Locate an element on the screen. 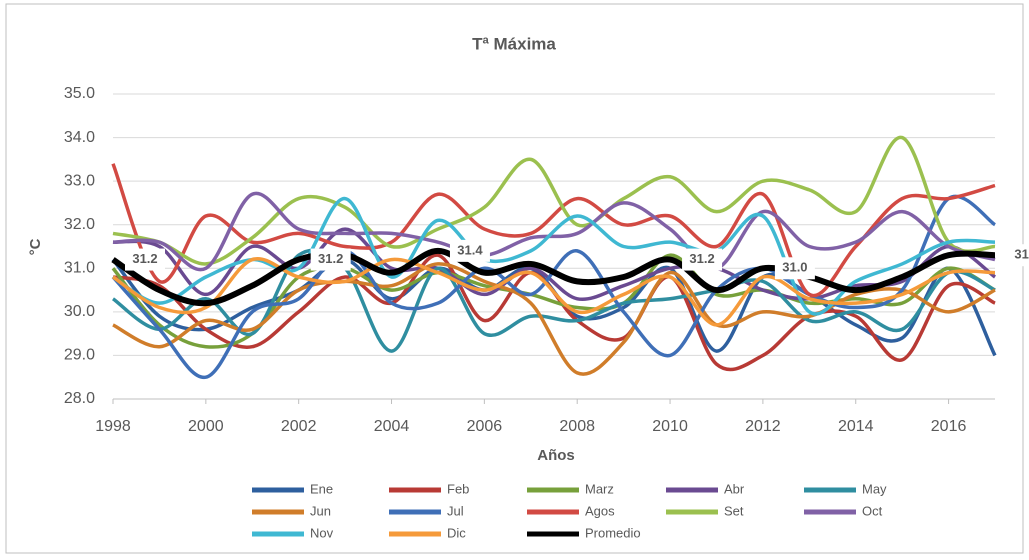 This screenshot has height=560, width=1029. data-label: 31.4 is located at coordinates (470, 249).